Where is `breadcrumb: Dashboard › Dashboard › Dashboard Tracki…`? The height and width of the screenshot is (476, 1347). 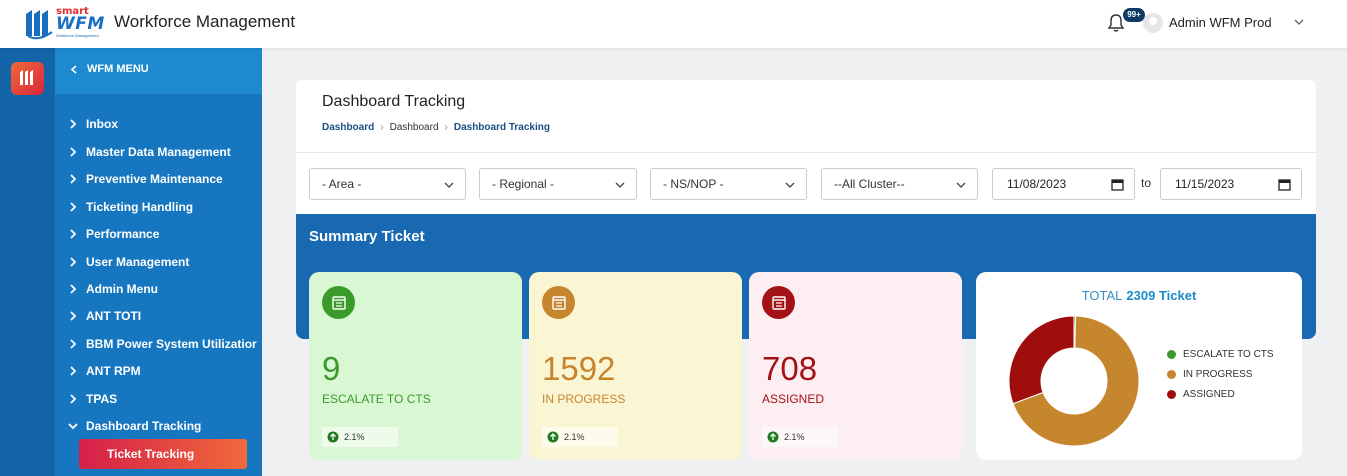 breadcrumb: Dashboard › Dashboard › Dashboard Tracki… is located at coordinates (436, 127).